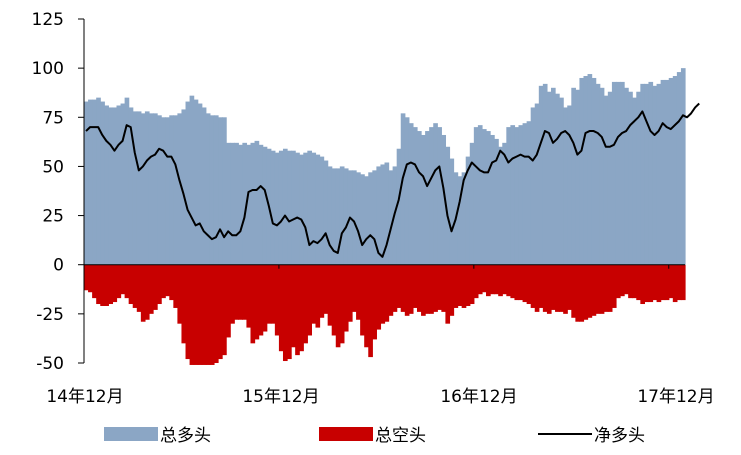  Describe the element at coordinates (131, 434) in the screenshot. I see `legend-swatch` at that location.